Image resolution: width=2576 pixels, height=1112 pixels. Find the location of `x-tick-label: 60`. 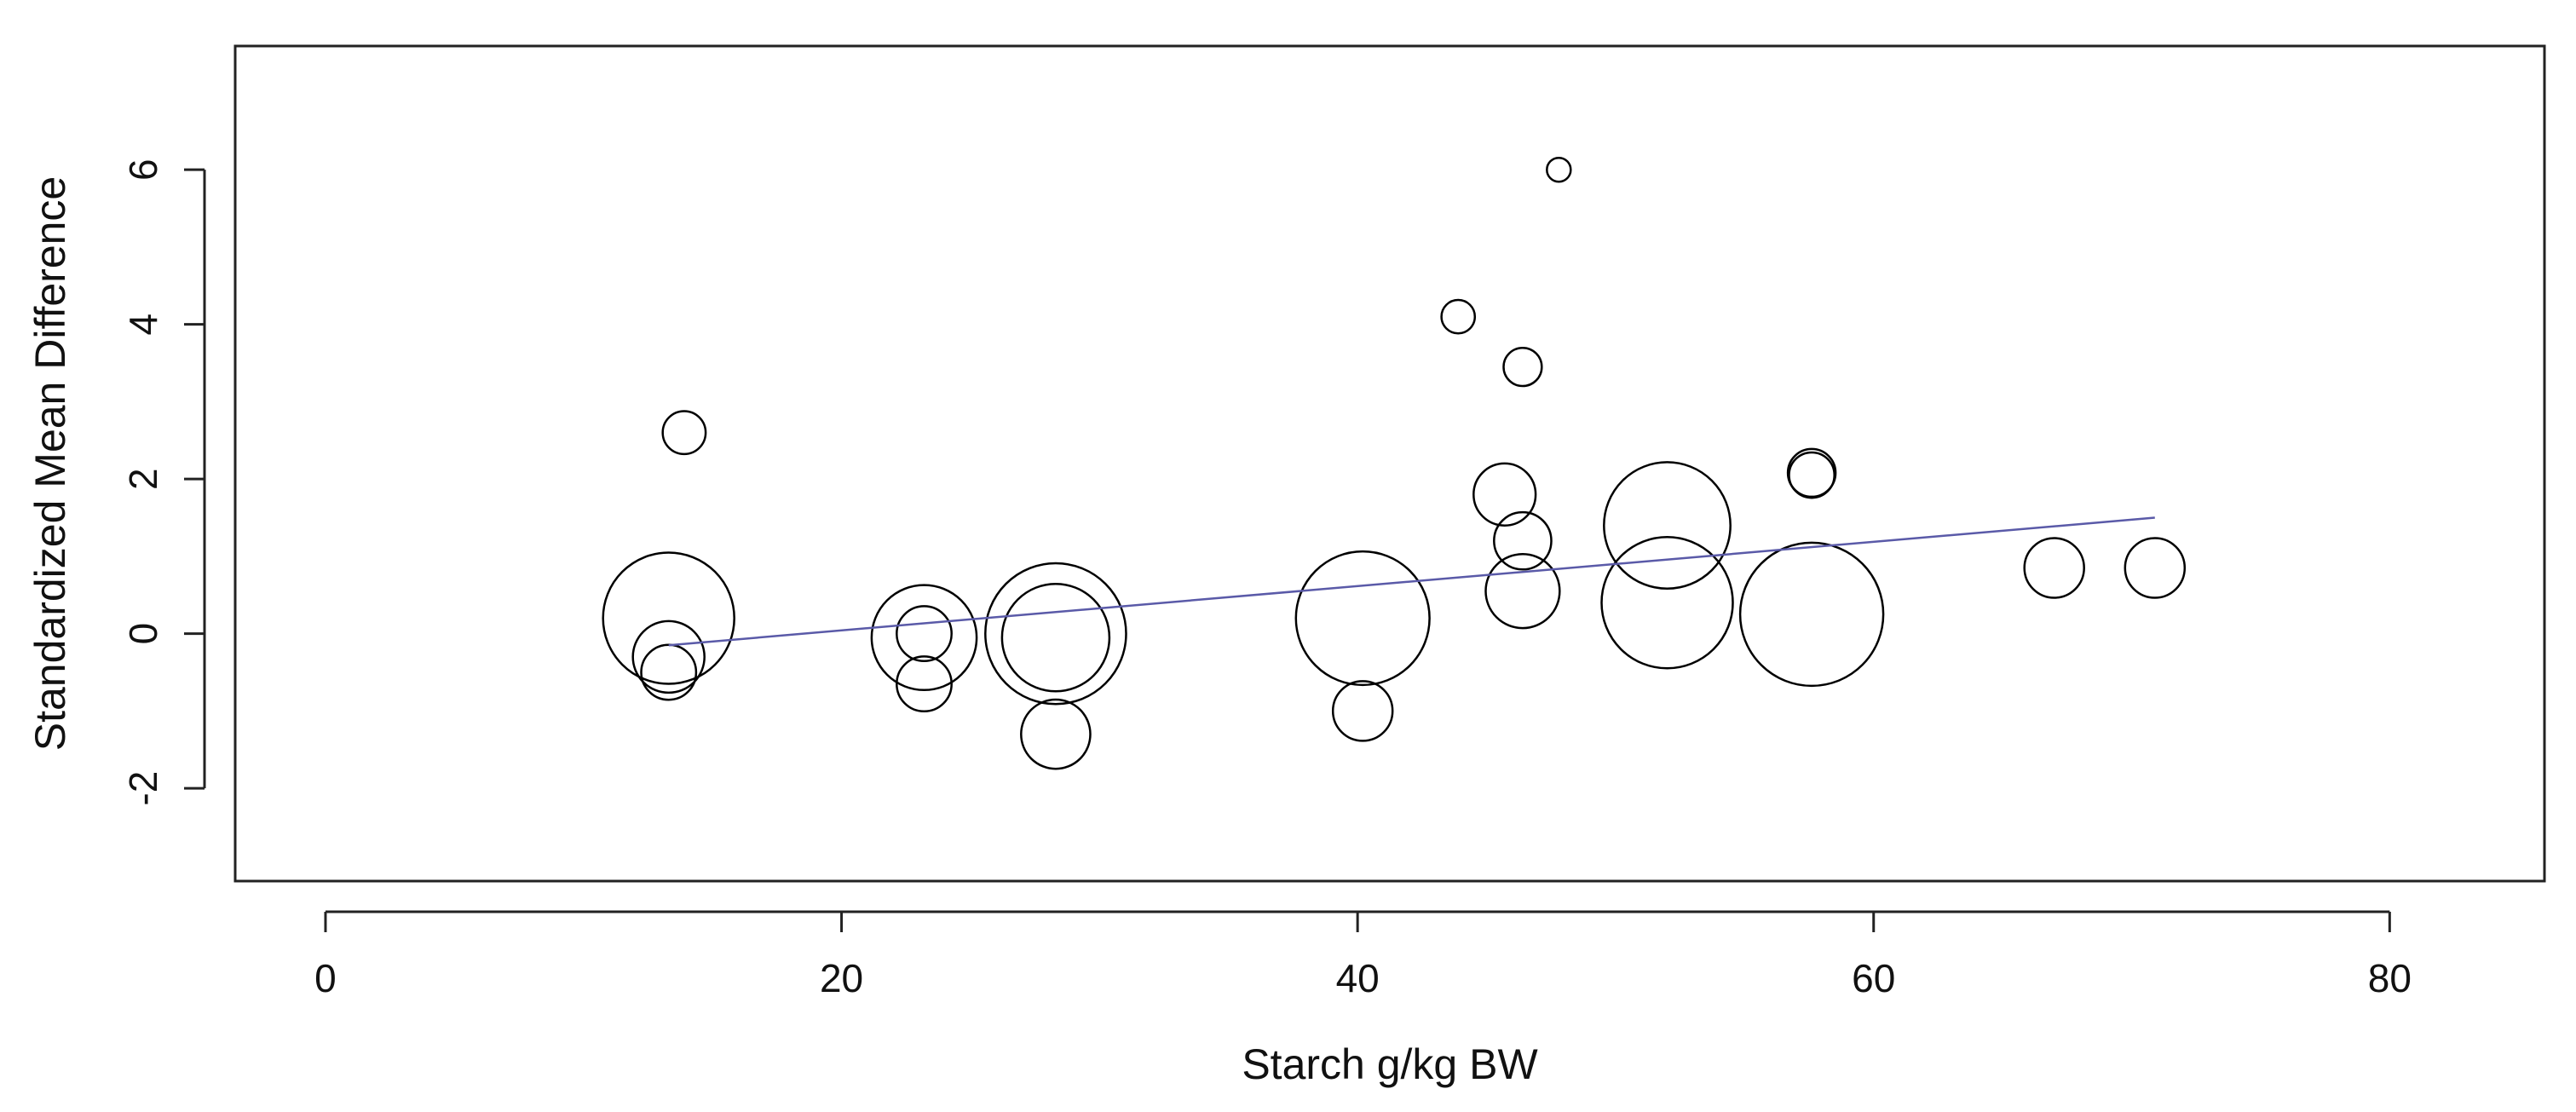

x-tick-label: 60 is located at coordinates (1873, 978).